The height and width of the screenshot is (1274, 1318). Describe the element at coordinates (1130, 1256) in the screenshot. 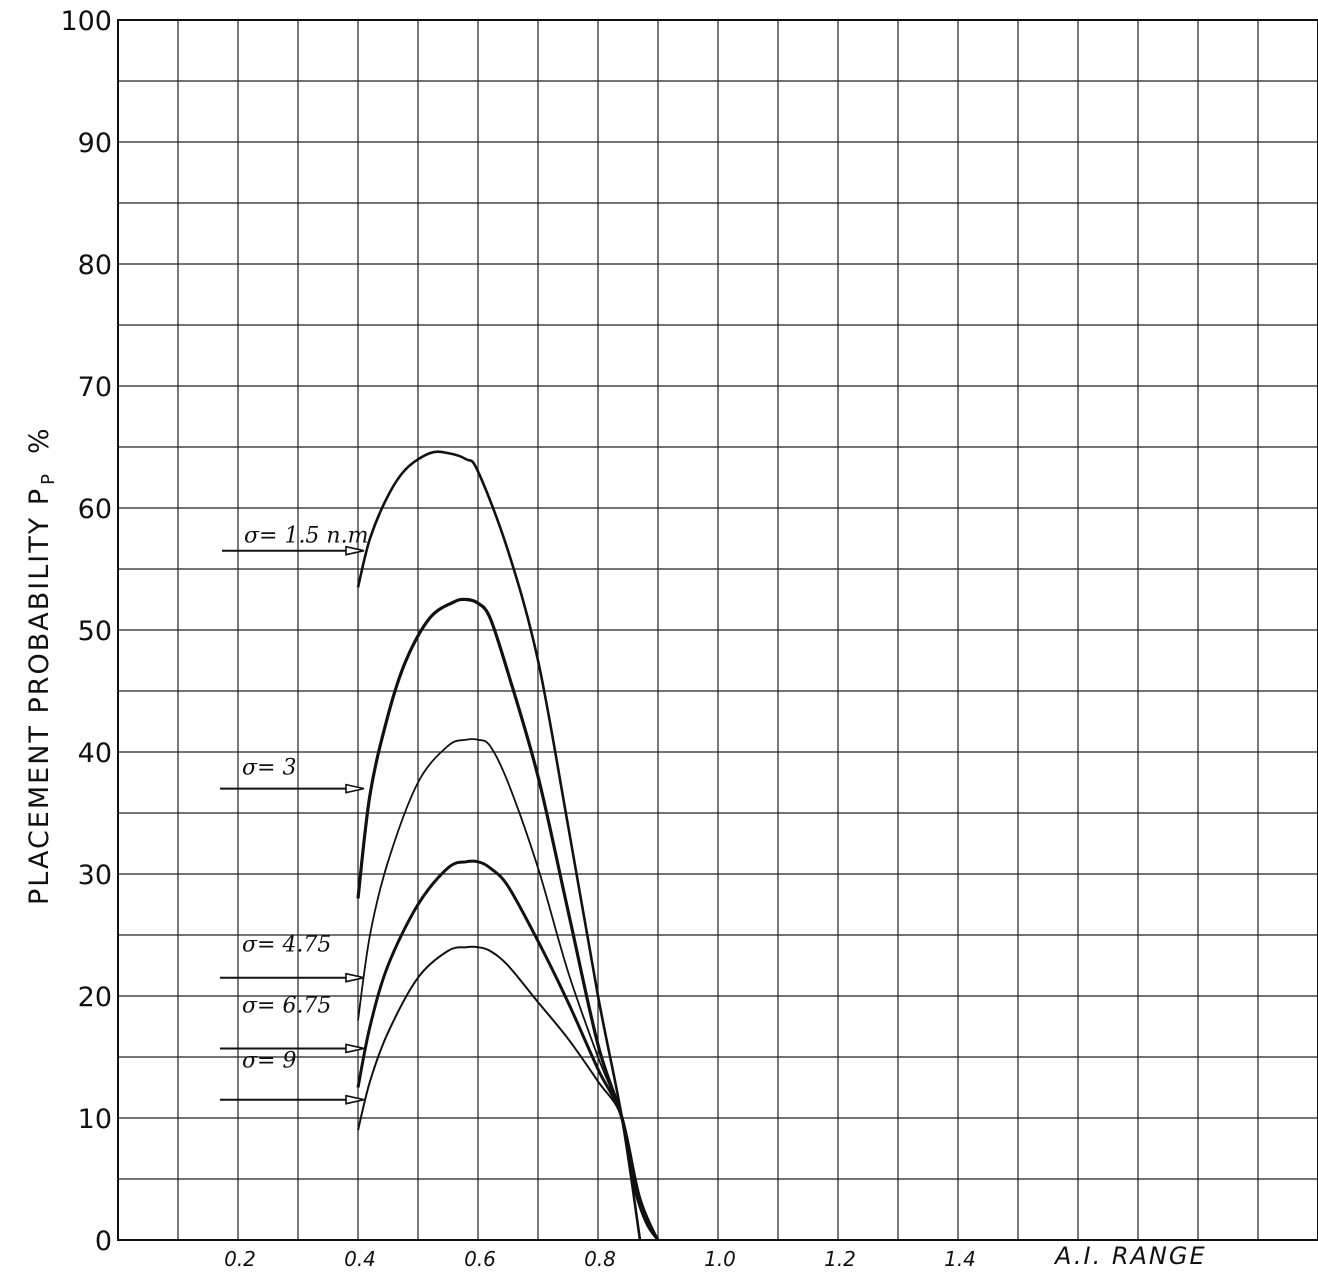

I see `x-axis-label: A.I. RANGE` at that location.